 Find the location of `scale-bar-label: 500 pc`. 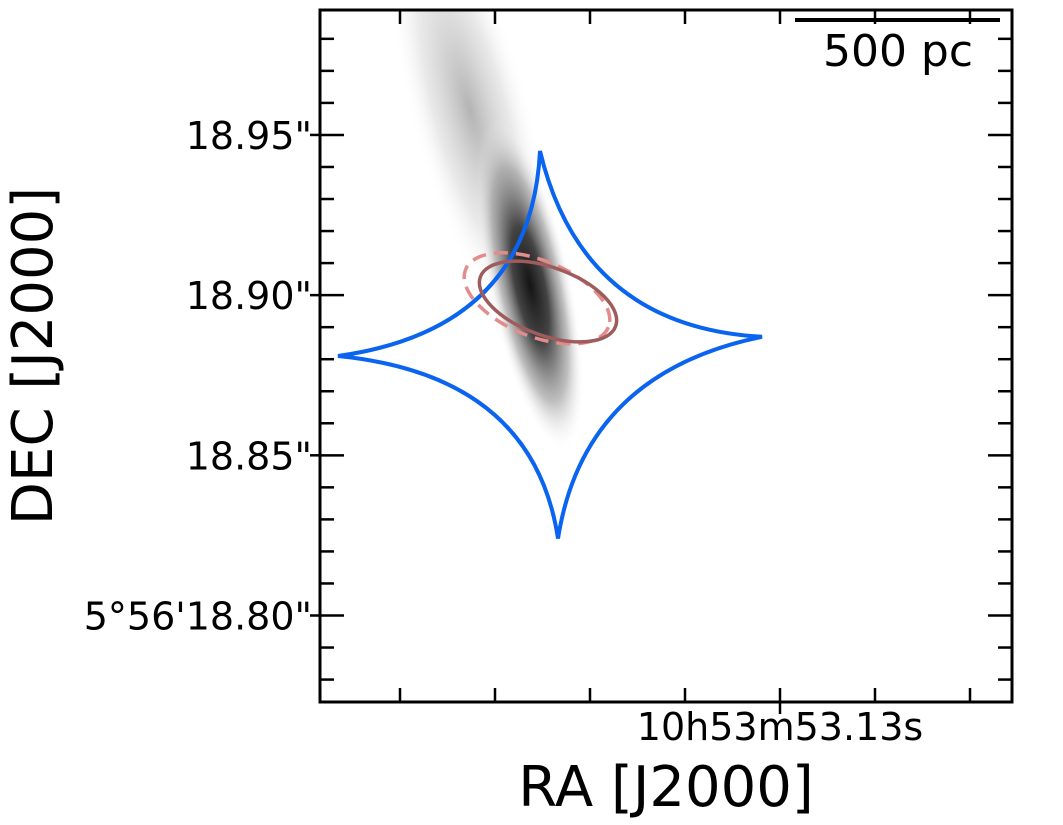

scale-bar-label: 500 pc is located at coordinates (898, 51).